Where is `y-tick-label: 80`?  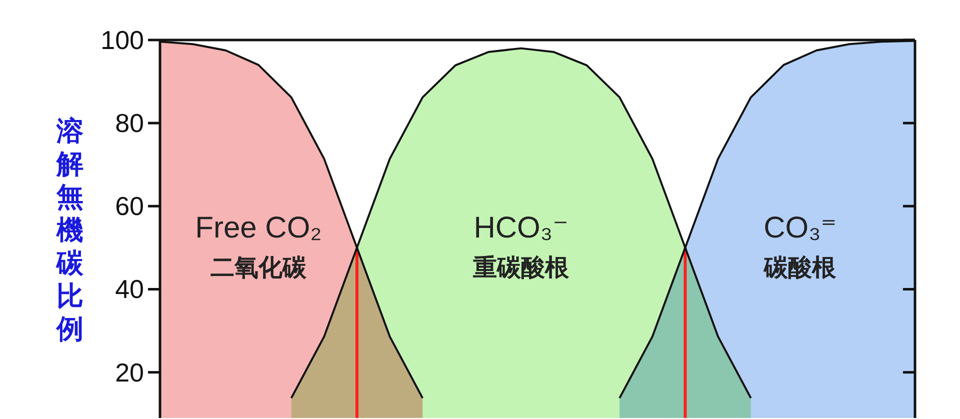
y-tick-label: 80 is located at coordinates (129, 123).